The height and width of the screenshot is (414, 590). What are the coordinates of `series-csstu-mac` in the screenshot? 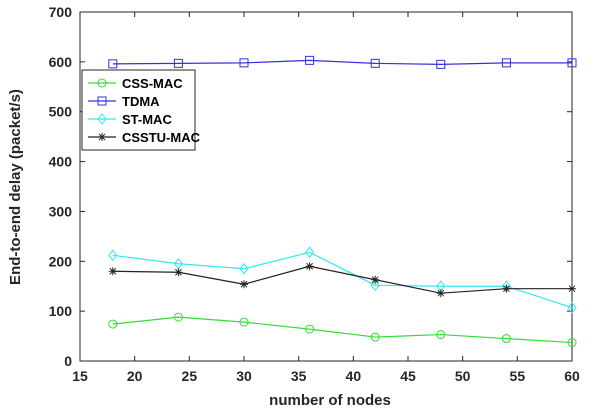 It's located at (342, 280).